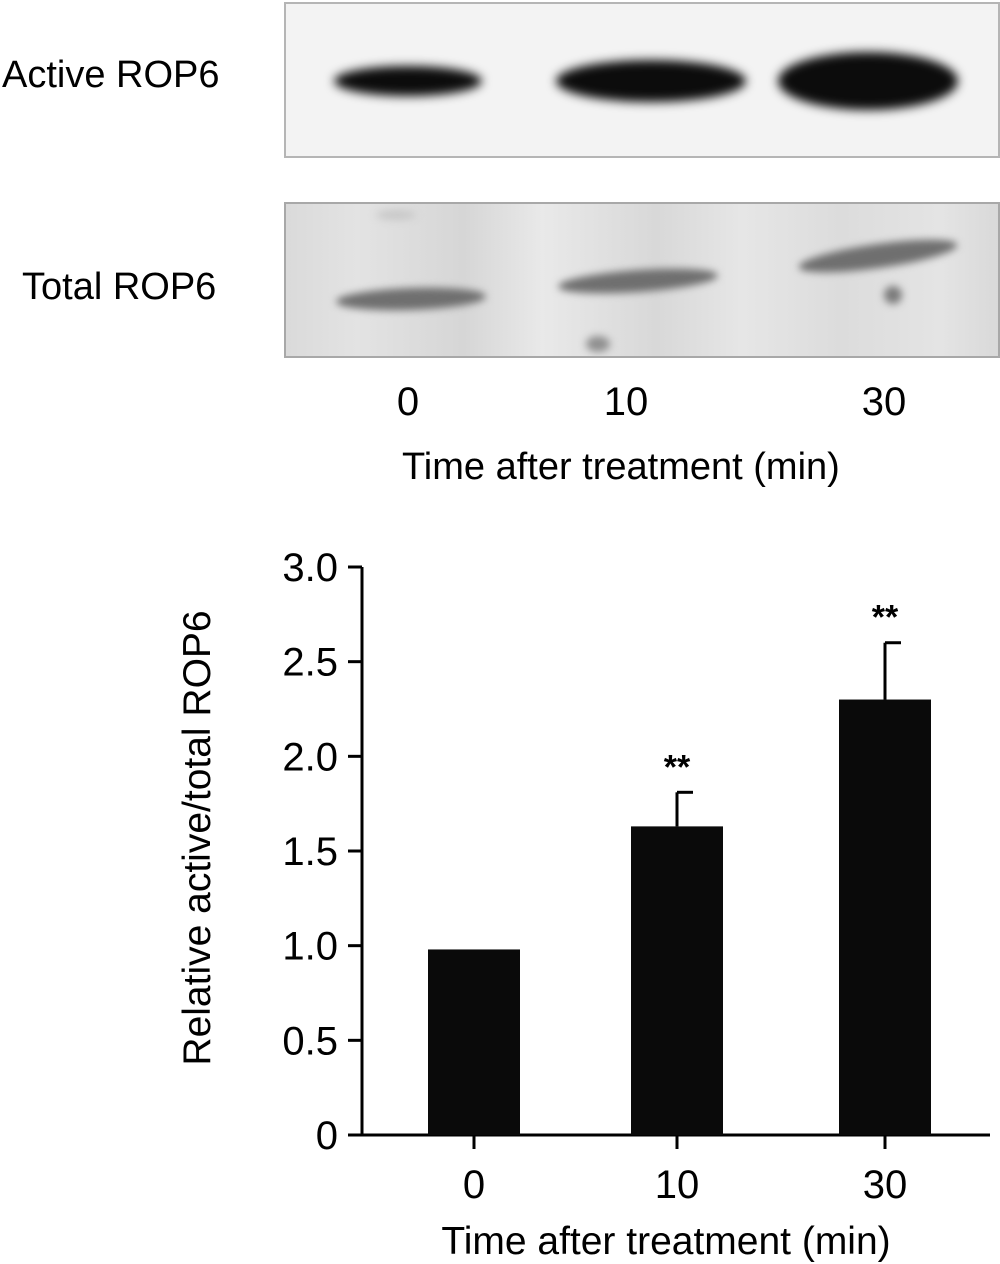 This screenshot has width=1000, height=1264. I want to click on active-rop6-blot, so click(642, 80).